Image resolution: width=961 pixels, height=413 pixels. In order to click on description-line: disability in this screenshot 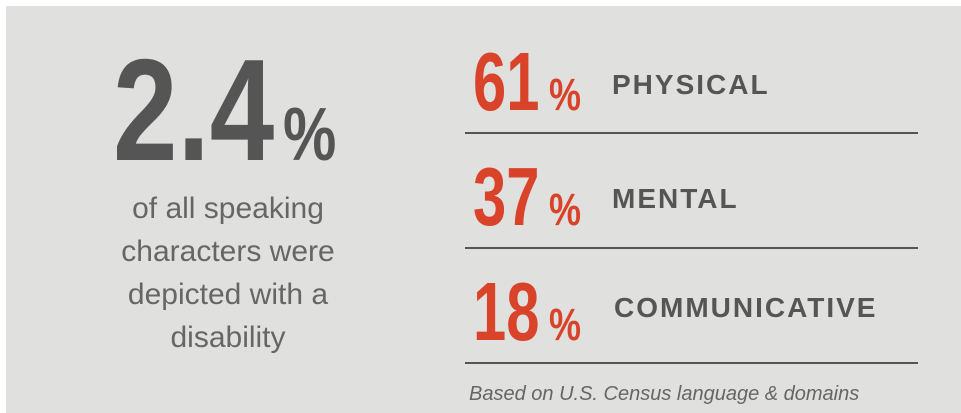, I will do `click(227, 337)`.